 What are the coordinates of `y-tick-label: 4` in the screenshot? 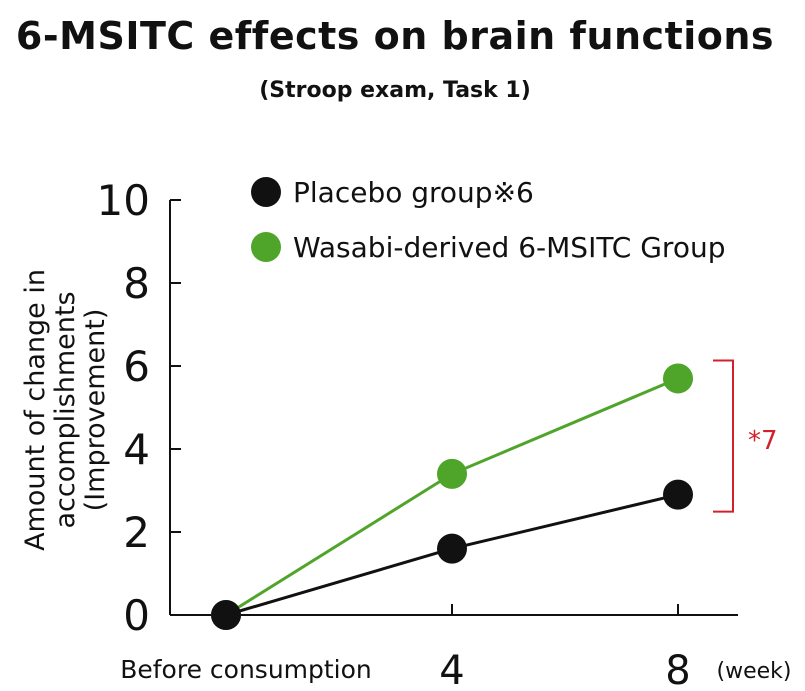 It's located at (136, 449).